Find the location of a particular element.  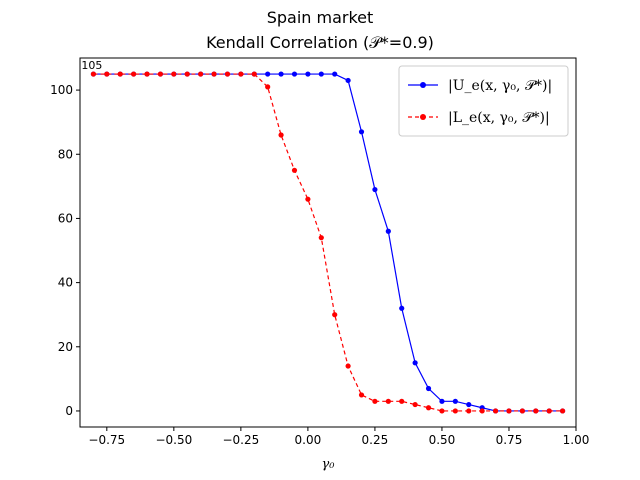

y-tick-label: 80 is located at coordinates (65, 154).